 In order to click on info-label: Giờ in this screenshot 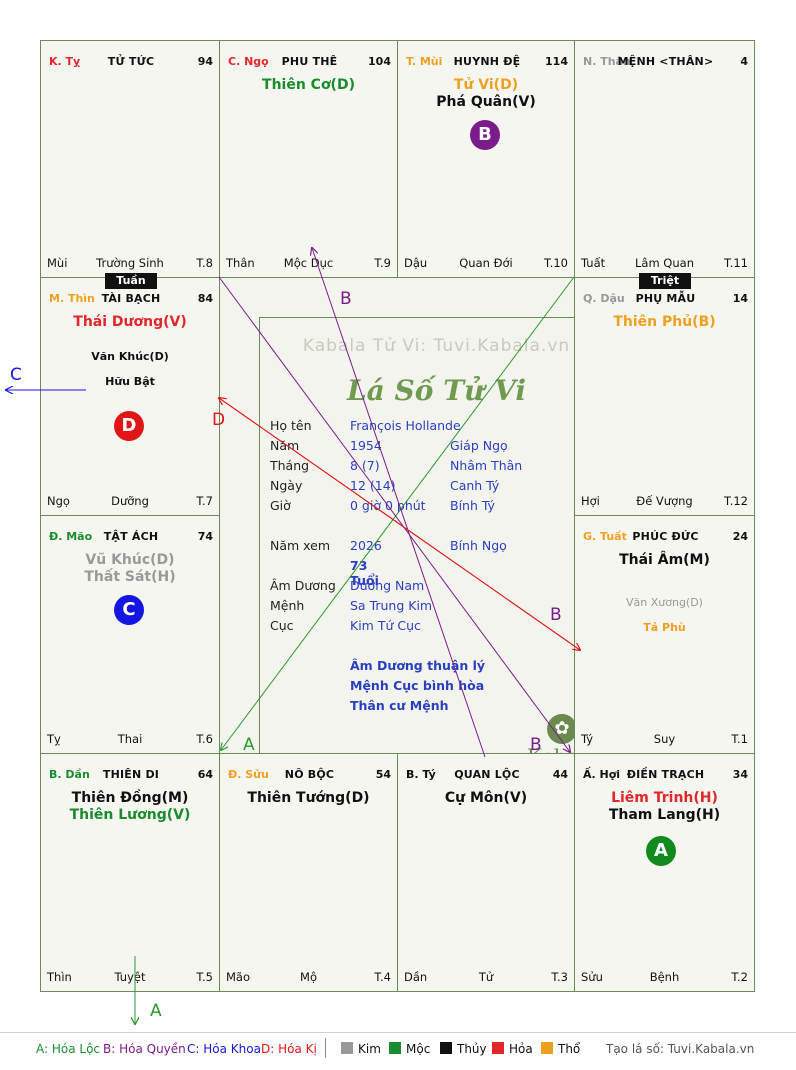, I will do `click(280, 505)`.